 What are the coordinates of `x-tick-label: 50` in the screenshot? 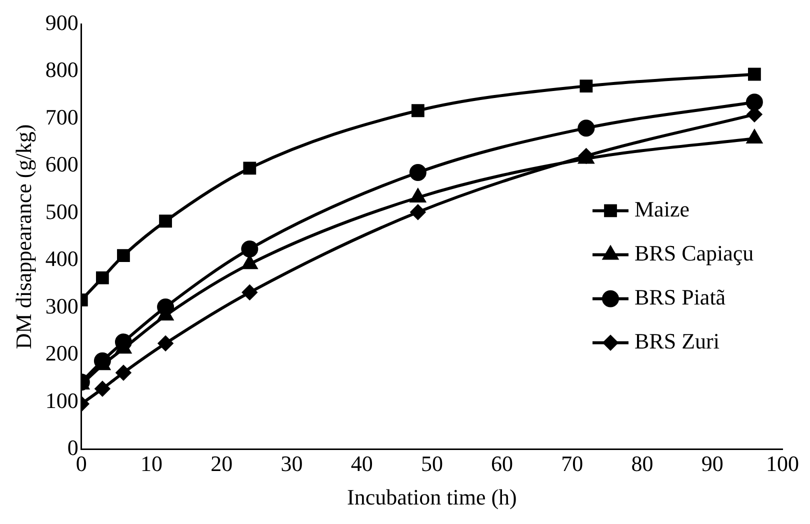 It's located at (431, 463).